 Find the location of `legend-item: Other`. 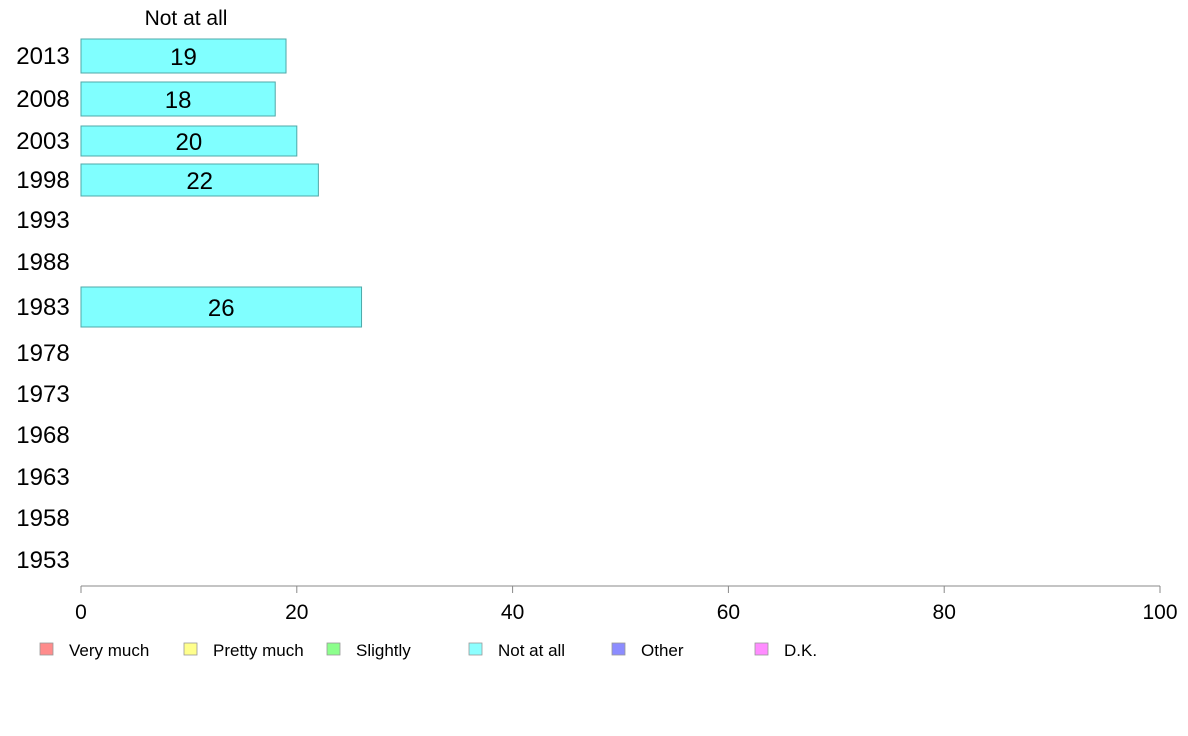

legend-item: Other is located at coordinates (647, 650).